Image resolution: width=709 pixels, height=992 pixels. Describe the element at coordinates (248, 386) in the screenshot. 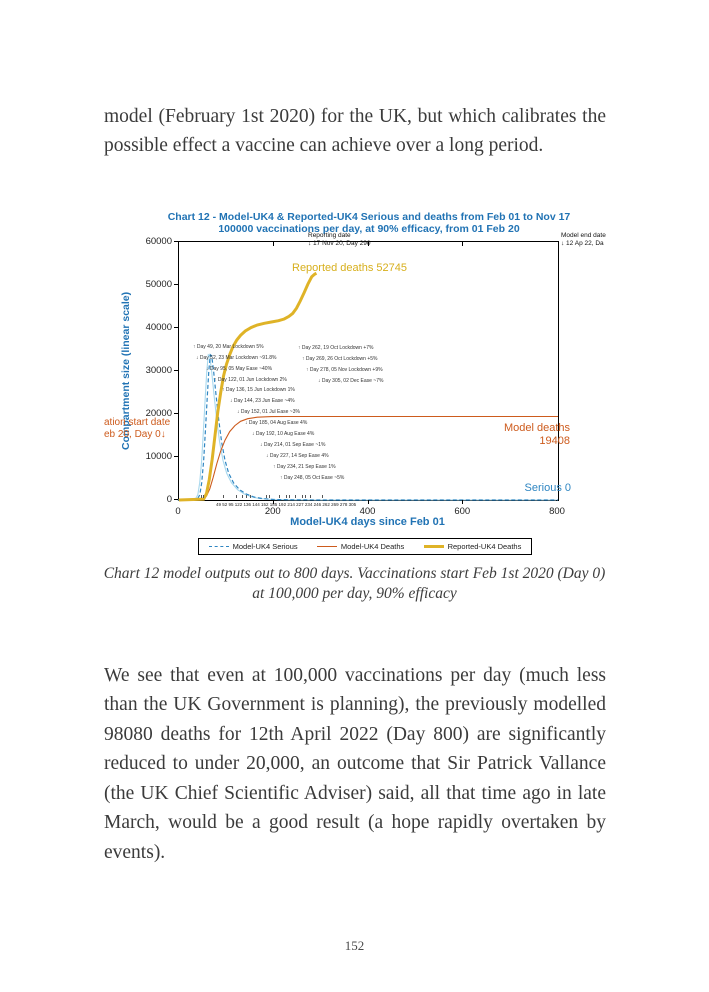

I see `series-line-reported-uk4-deaths` at that location.